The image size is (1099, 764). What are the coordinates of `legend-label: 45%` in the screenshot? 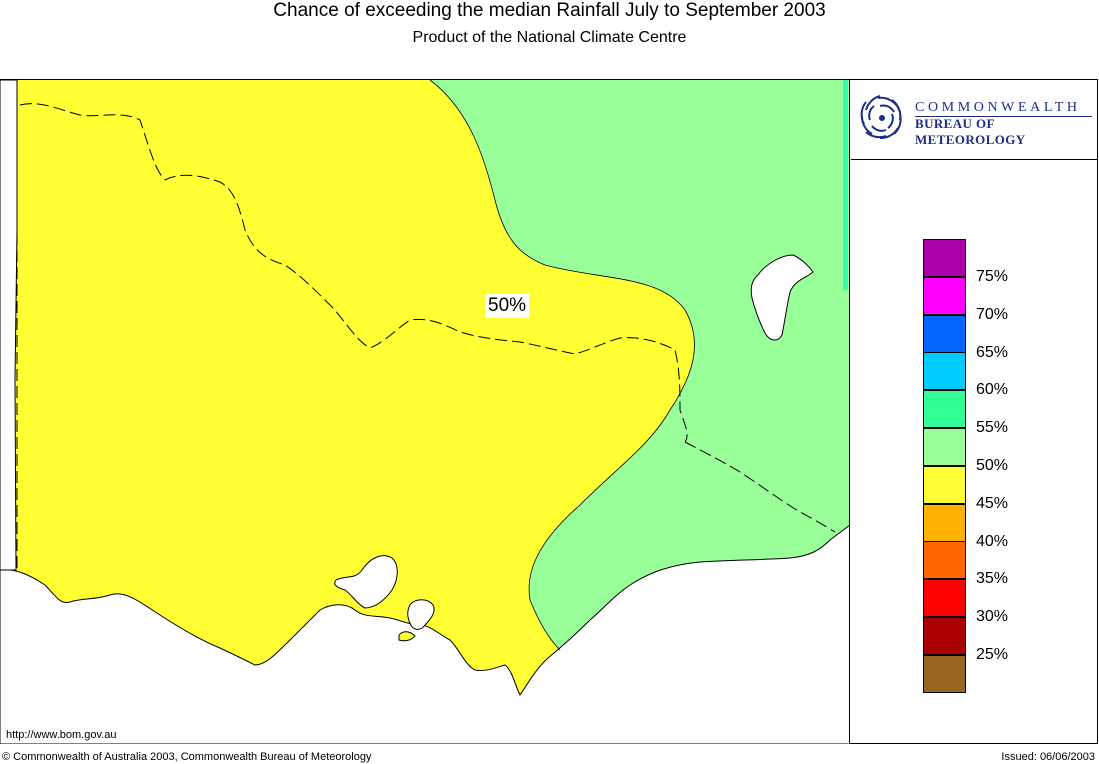 It's located at (992, 503).